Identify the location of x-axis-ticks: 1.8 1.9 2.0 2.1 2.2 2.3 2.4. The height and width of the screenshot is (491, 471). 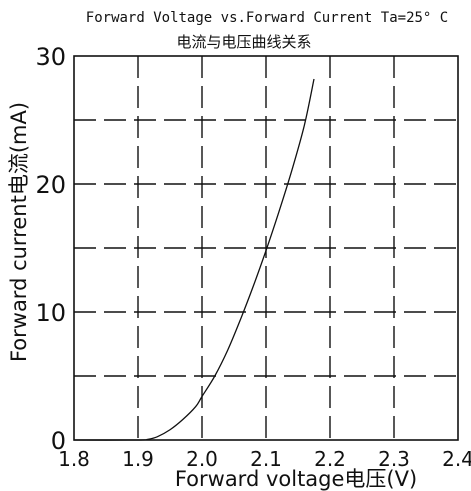
(264, 459).